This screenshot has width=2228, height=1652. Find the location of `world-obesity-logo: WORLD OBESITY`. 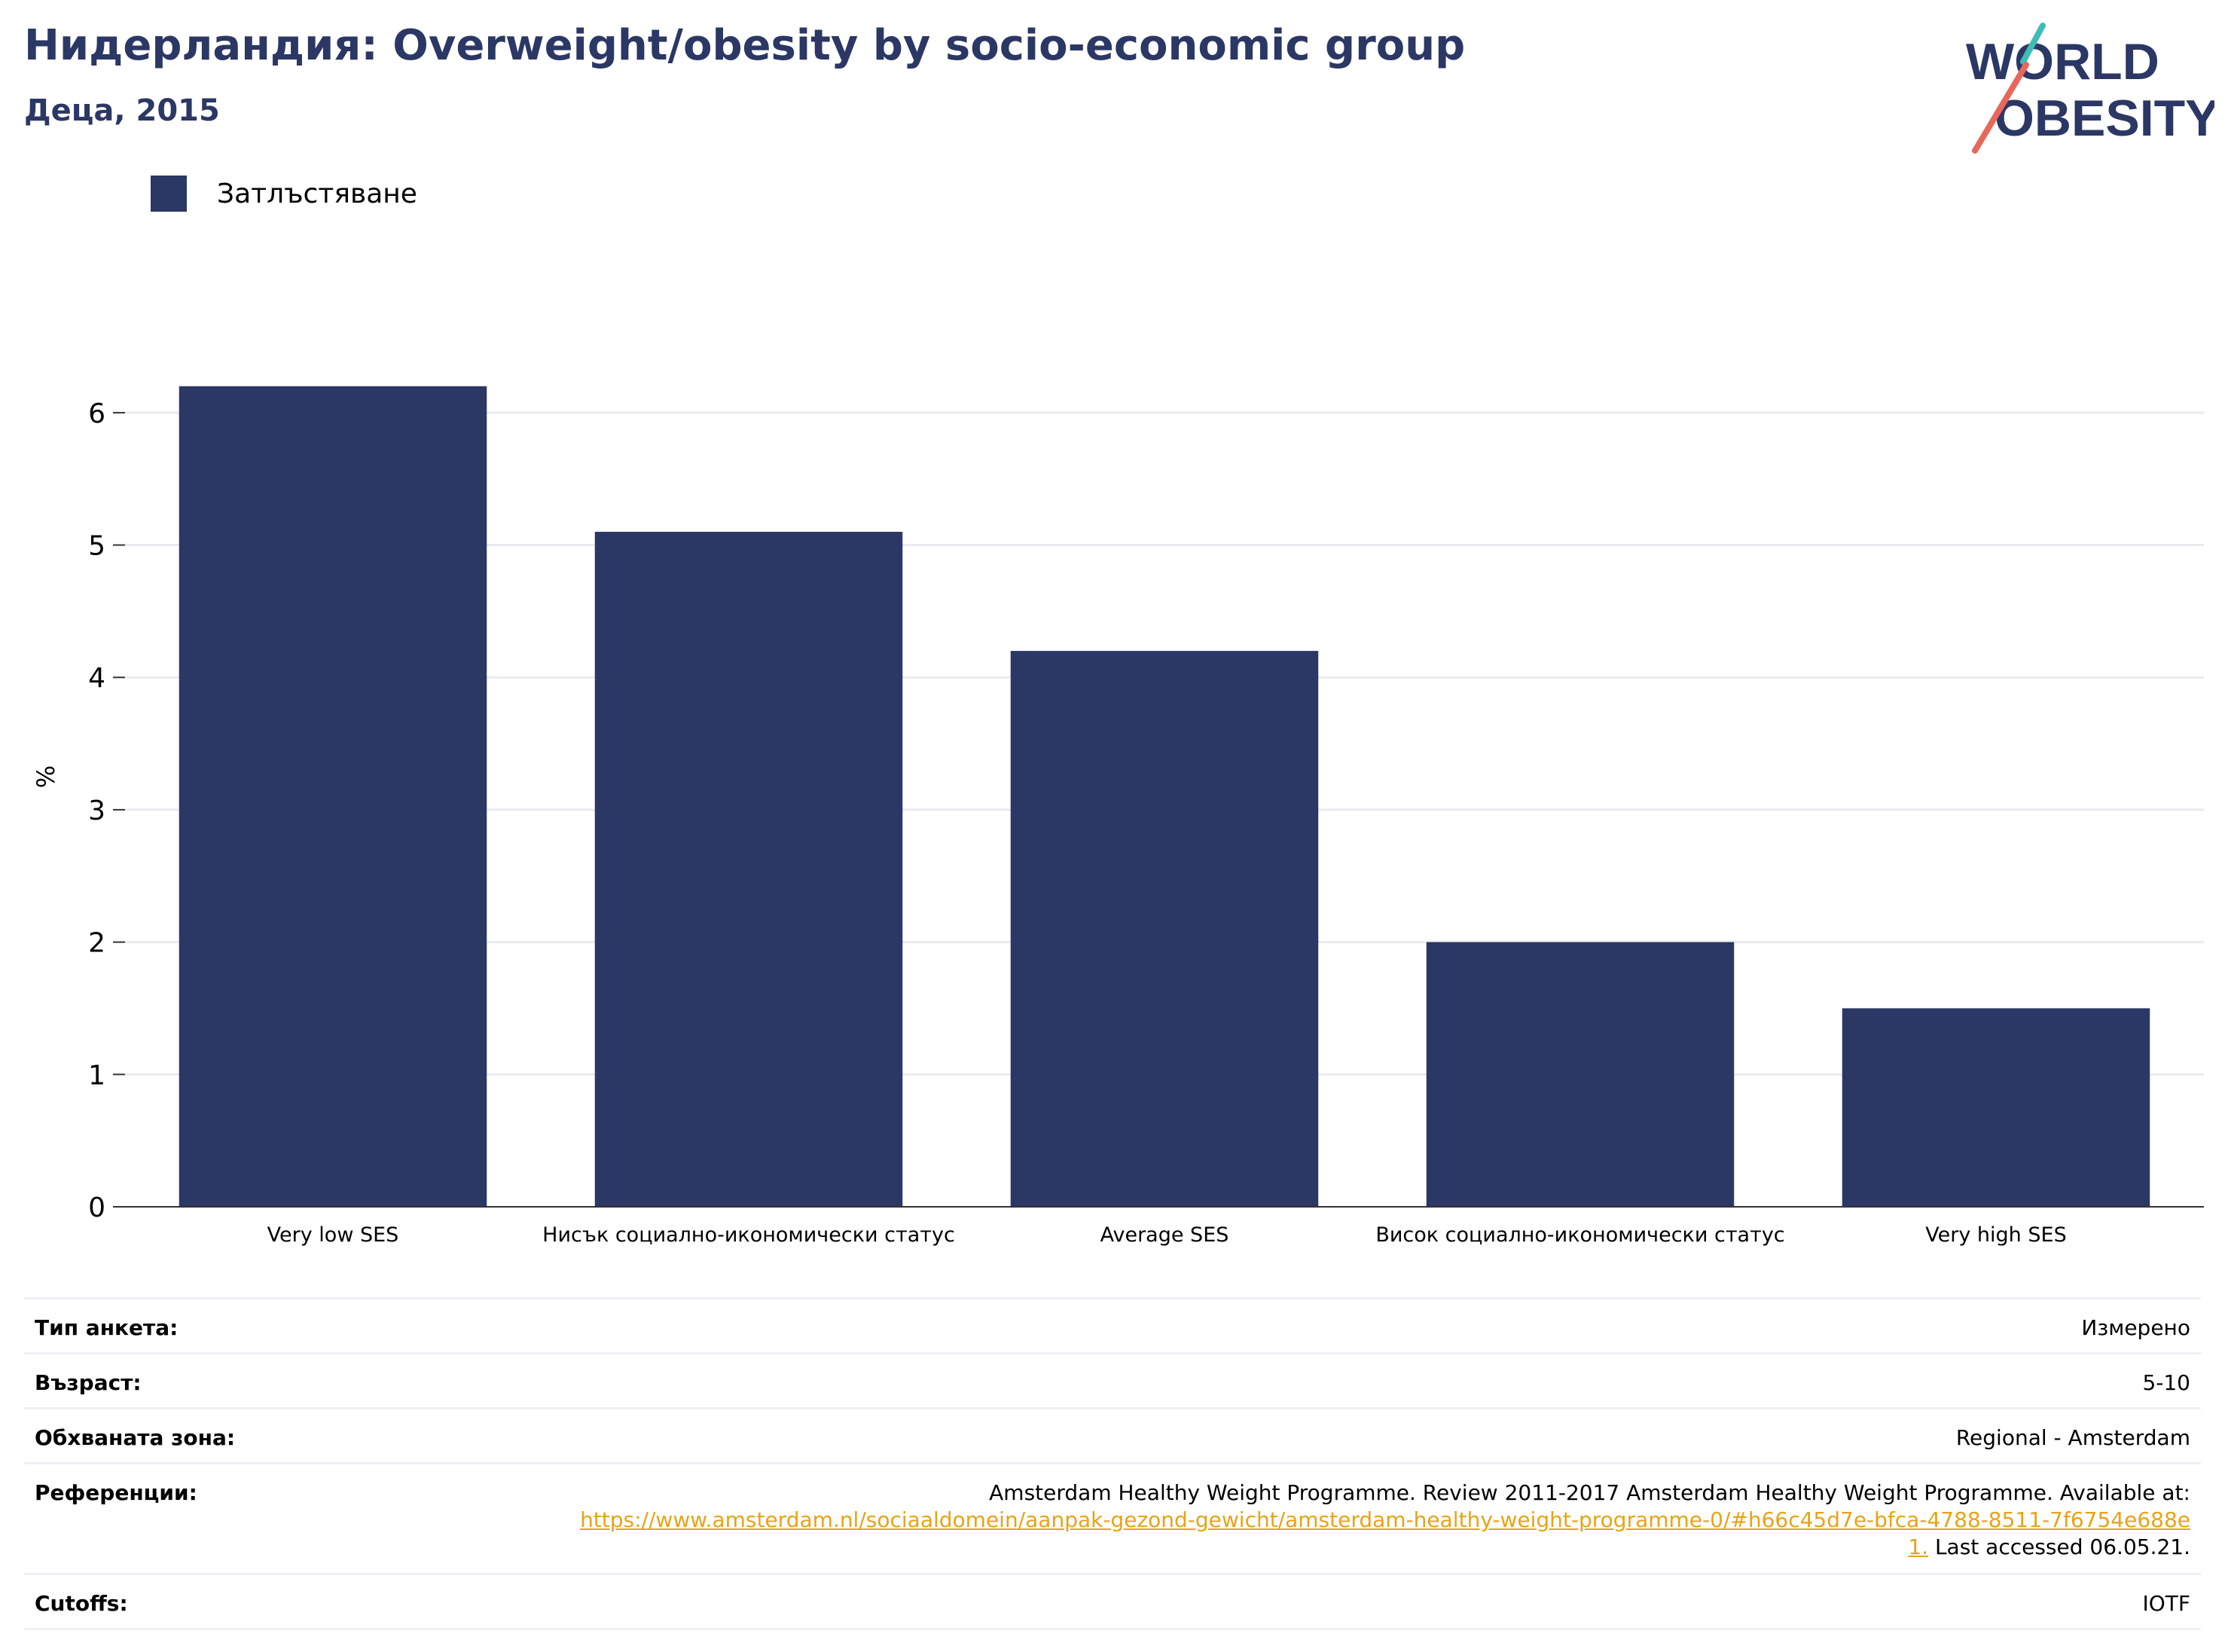

world-obesity-logo: WORLD OBESITY is located at coordinates (2090, 88).